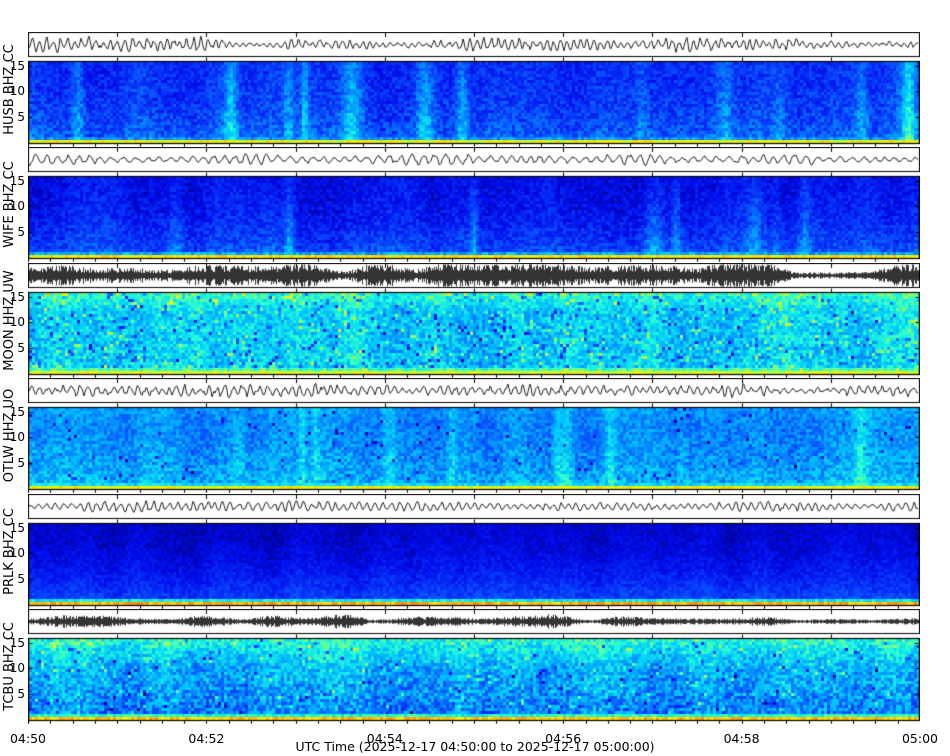  Describe the element at coordinates (17, 297) in the screenshot. I see `freq-tick-label-moon-15: 15` at that location.